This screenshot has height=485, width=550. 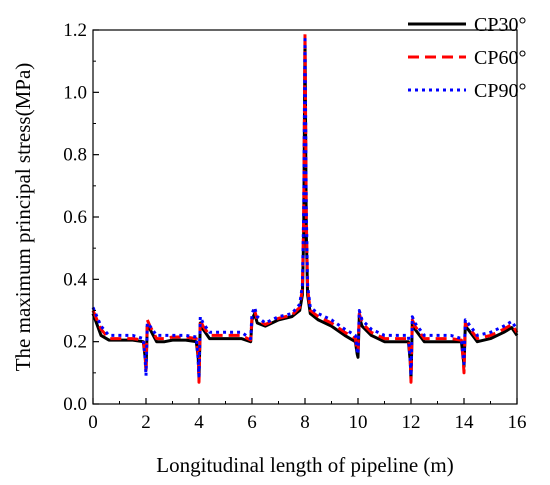 What do you see at coordinates (75, 217) in the screenshot?
I see `y-tick-label: 0.6` at bounding box center [75, 217].